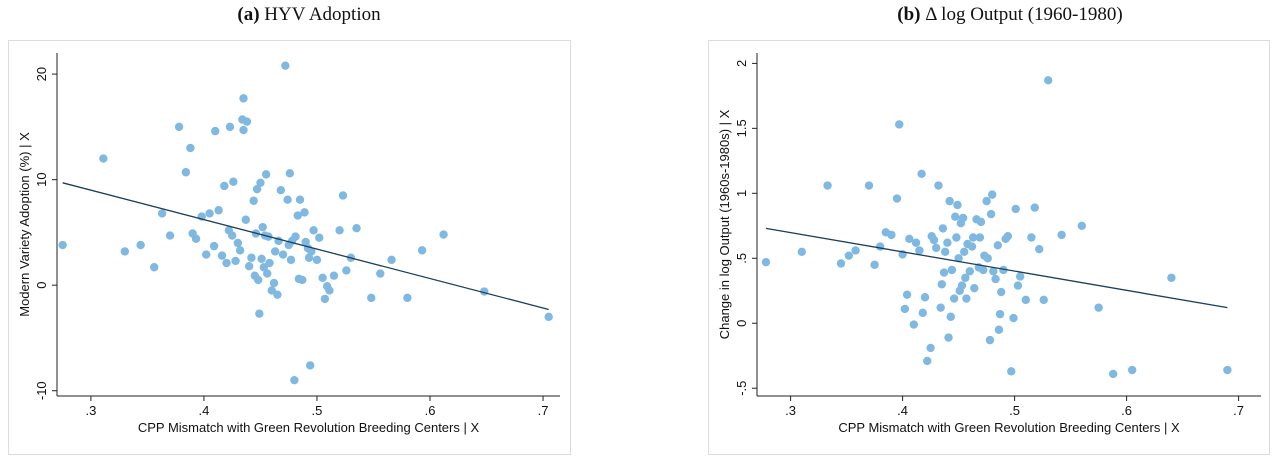 The image size is (1278, 459). I want to click on panel-b-title-text: Δ log Output (1960-1980), so click(1024, 14).